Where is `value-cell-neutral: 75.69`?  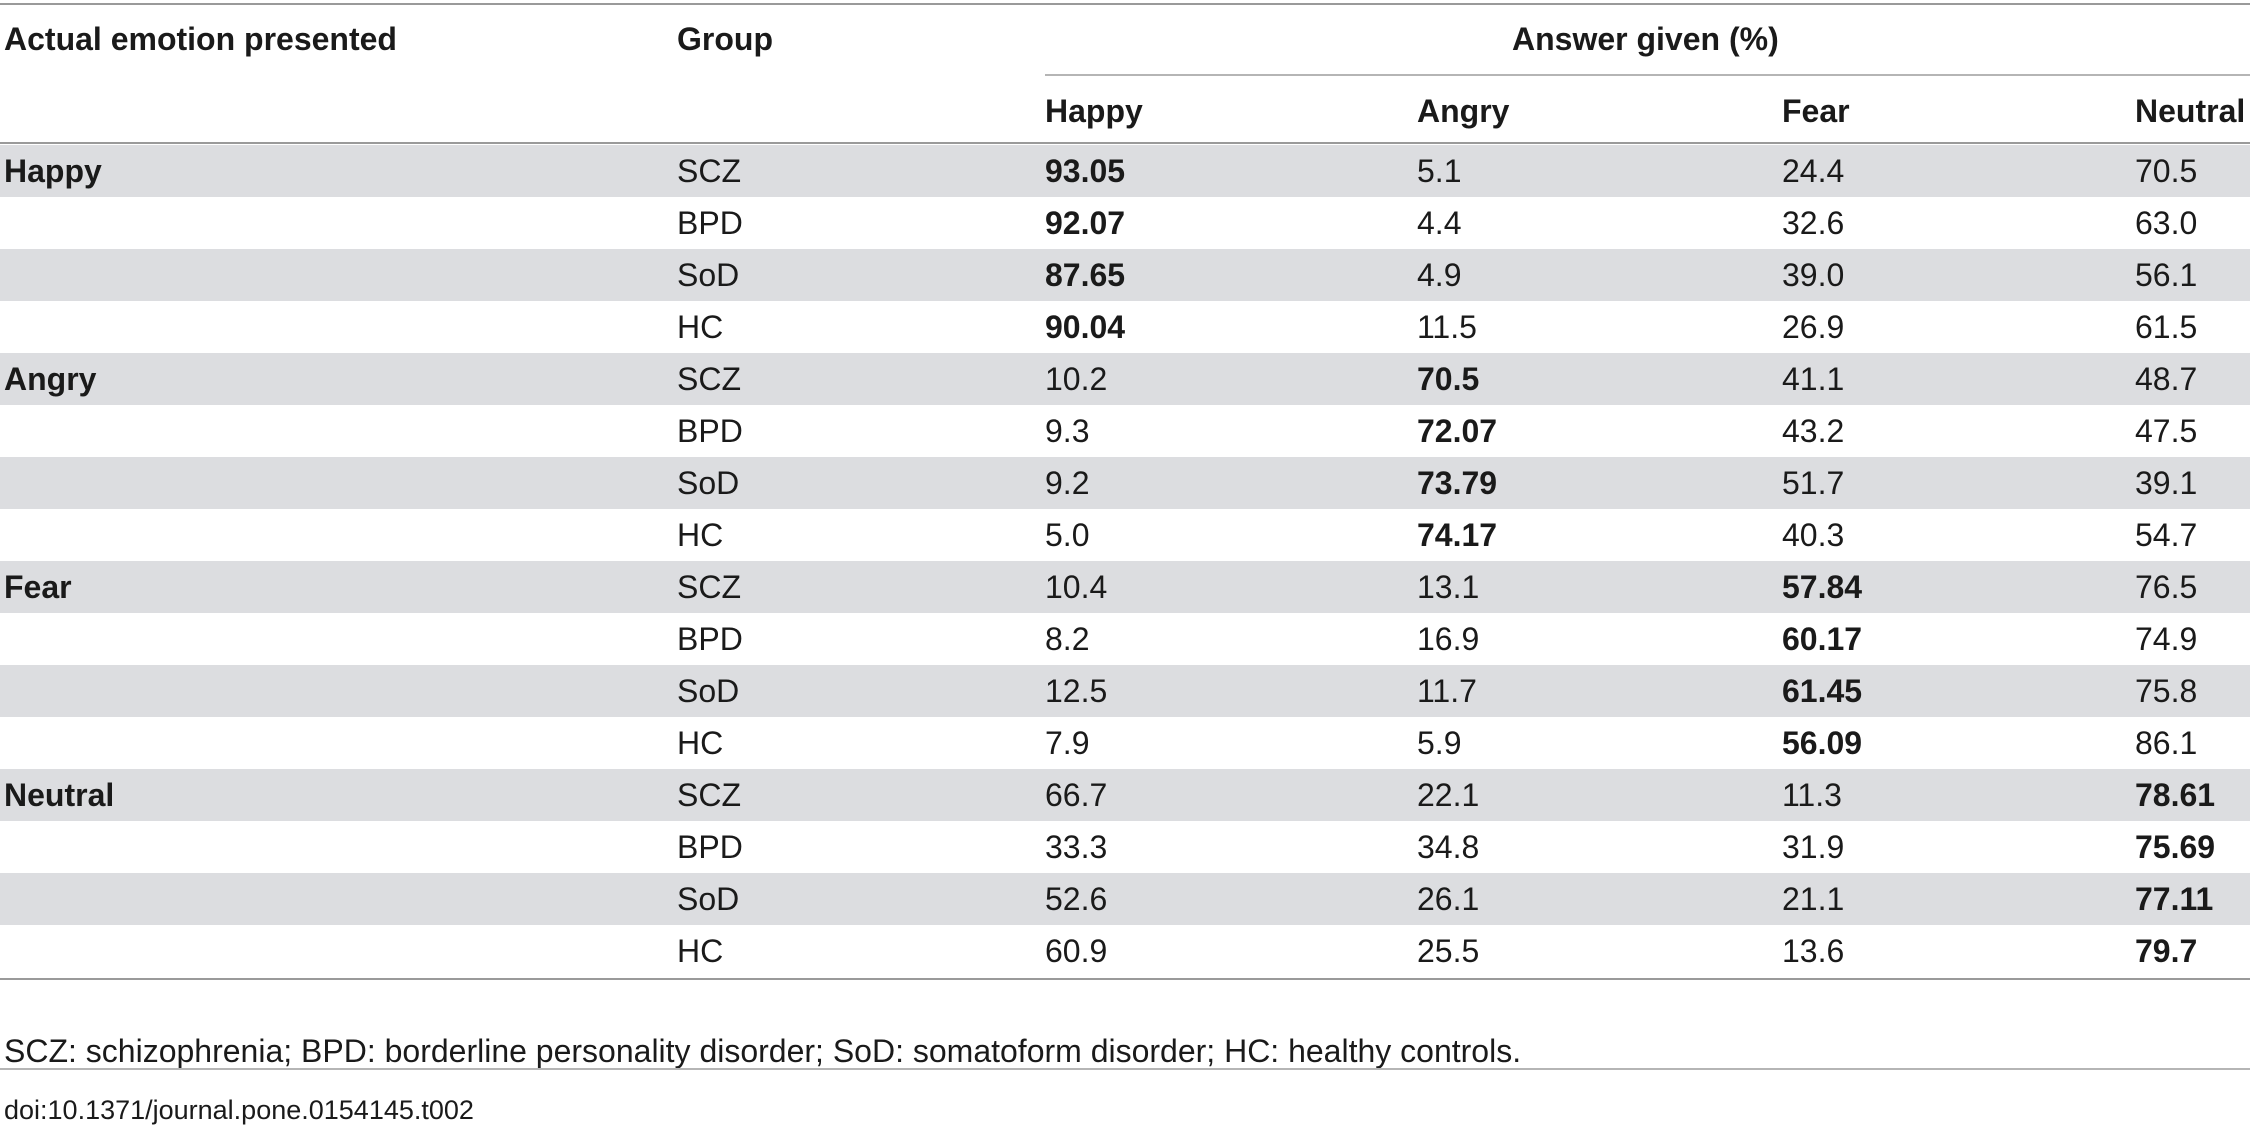
value-cell-neutral: 75.69 is located at coordinates (2175, 847).